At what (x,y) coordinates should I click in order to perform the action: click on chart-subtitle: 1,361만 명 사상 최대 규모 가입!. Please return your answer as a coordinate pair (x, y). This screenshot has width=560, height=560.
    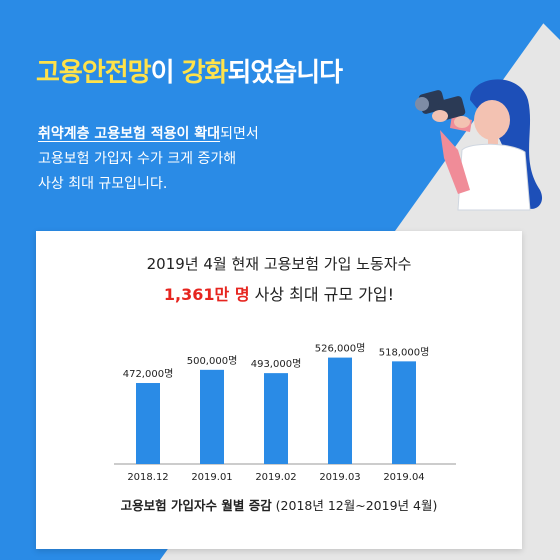
    Looking at the image, I should click on (279, 293).